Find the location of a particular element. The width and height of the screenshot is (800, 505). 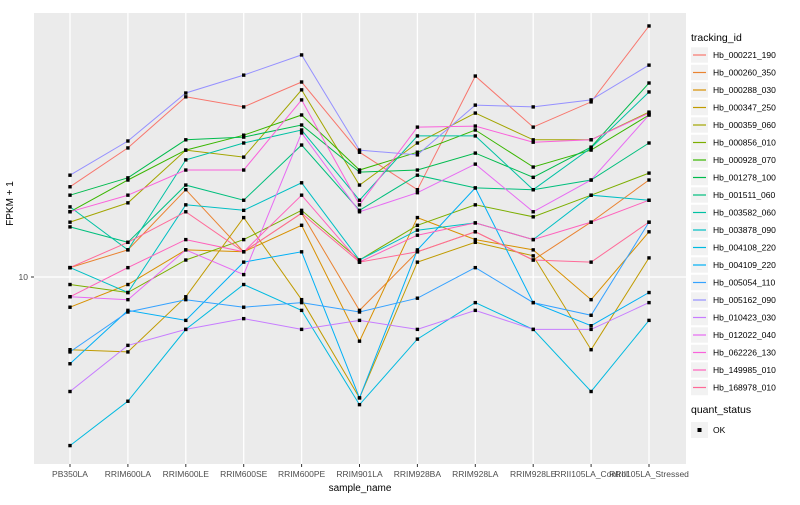

x-tick-label: RRII105LA_Stressed is located at coordinates (649, 474).